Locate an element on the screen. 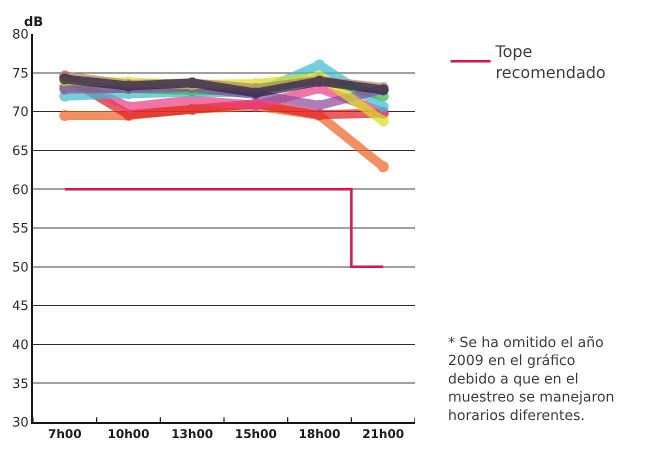 The width and height of the screenshot is (645, 453). y-tick-label: 30 is located at coordinates (20, 423).